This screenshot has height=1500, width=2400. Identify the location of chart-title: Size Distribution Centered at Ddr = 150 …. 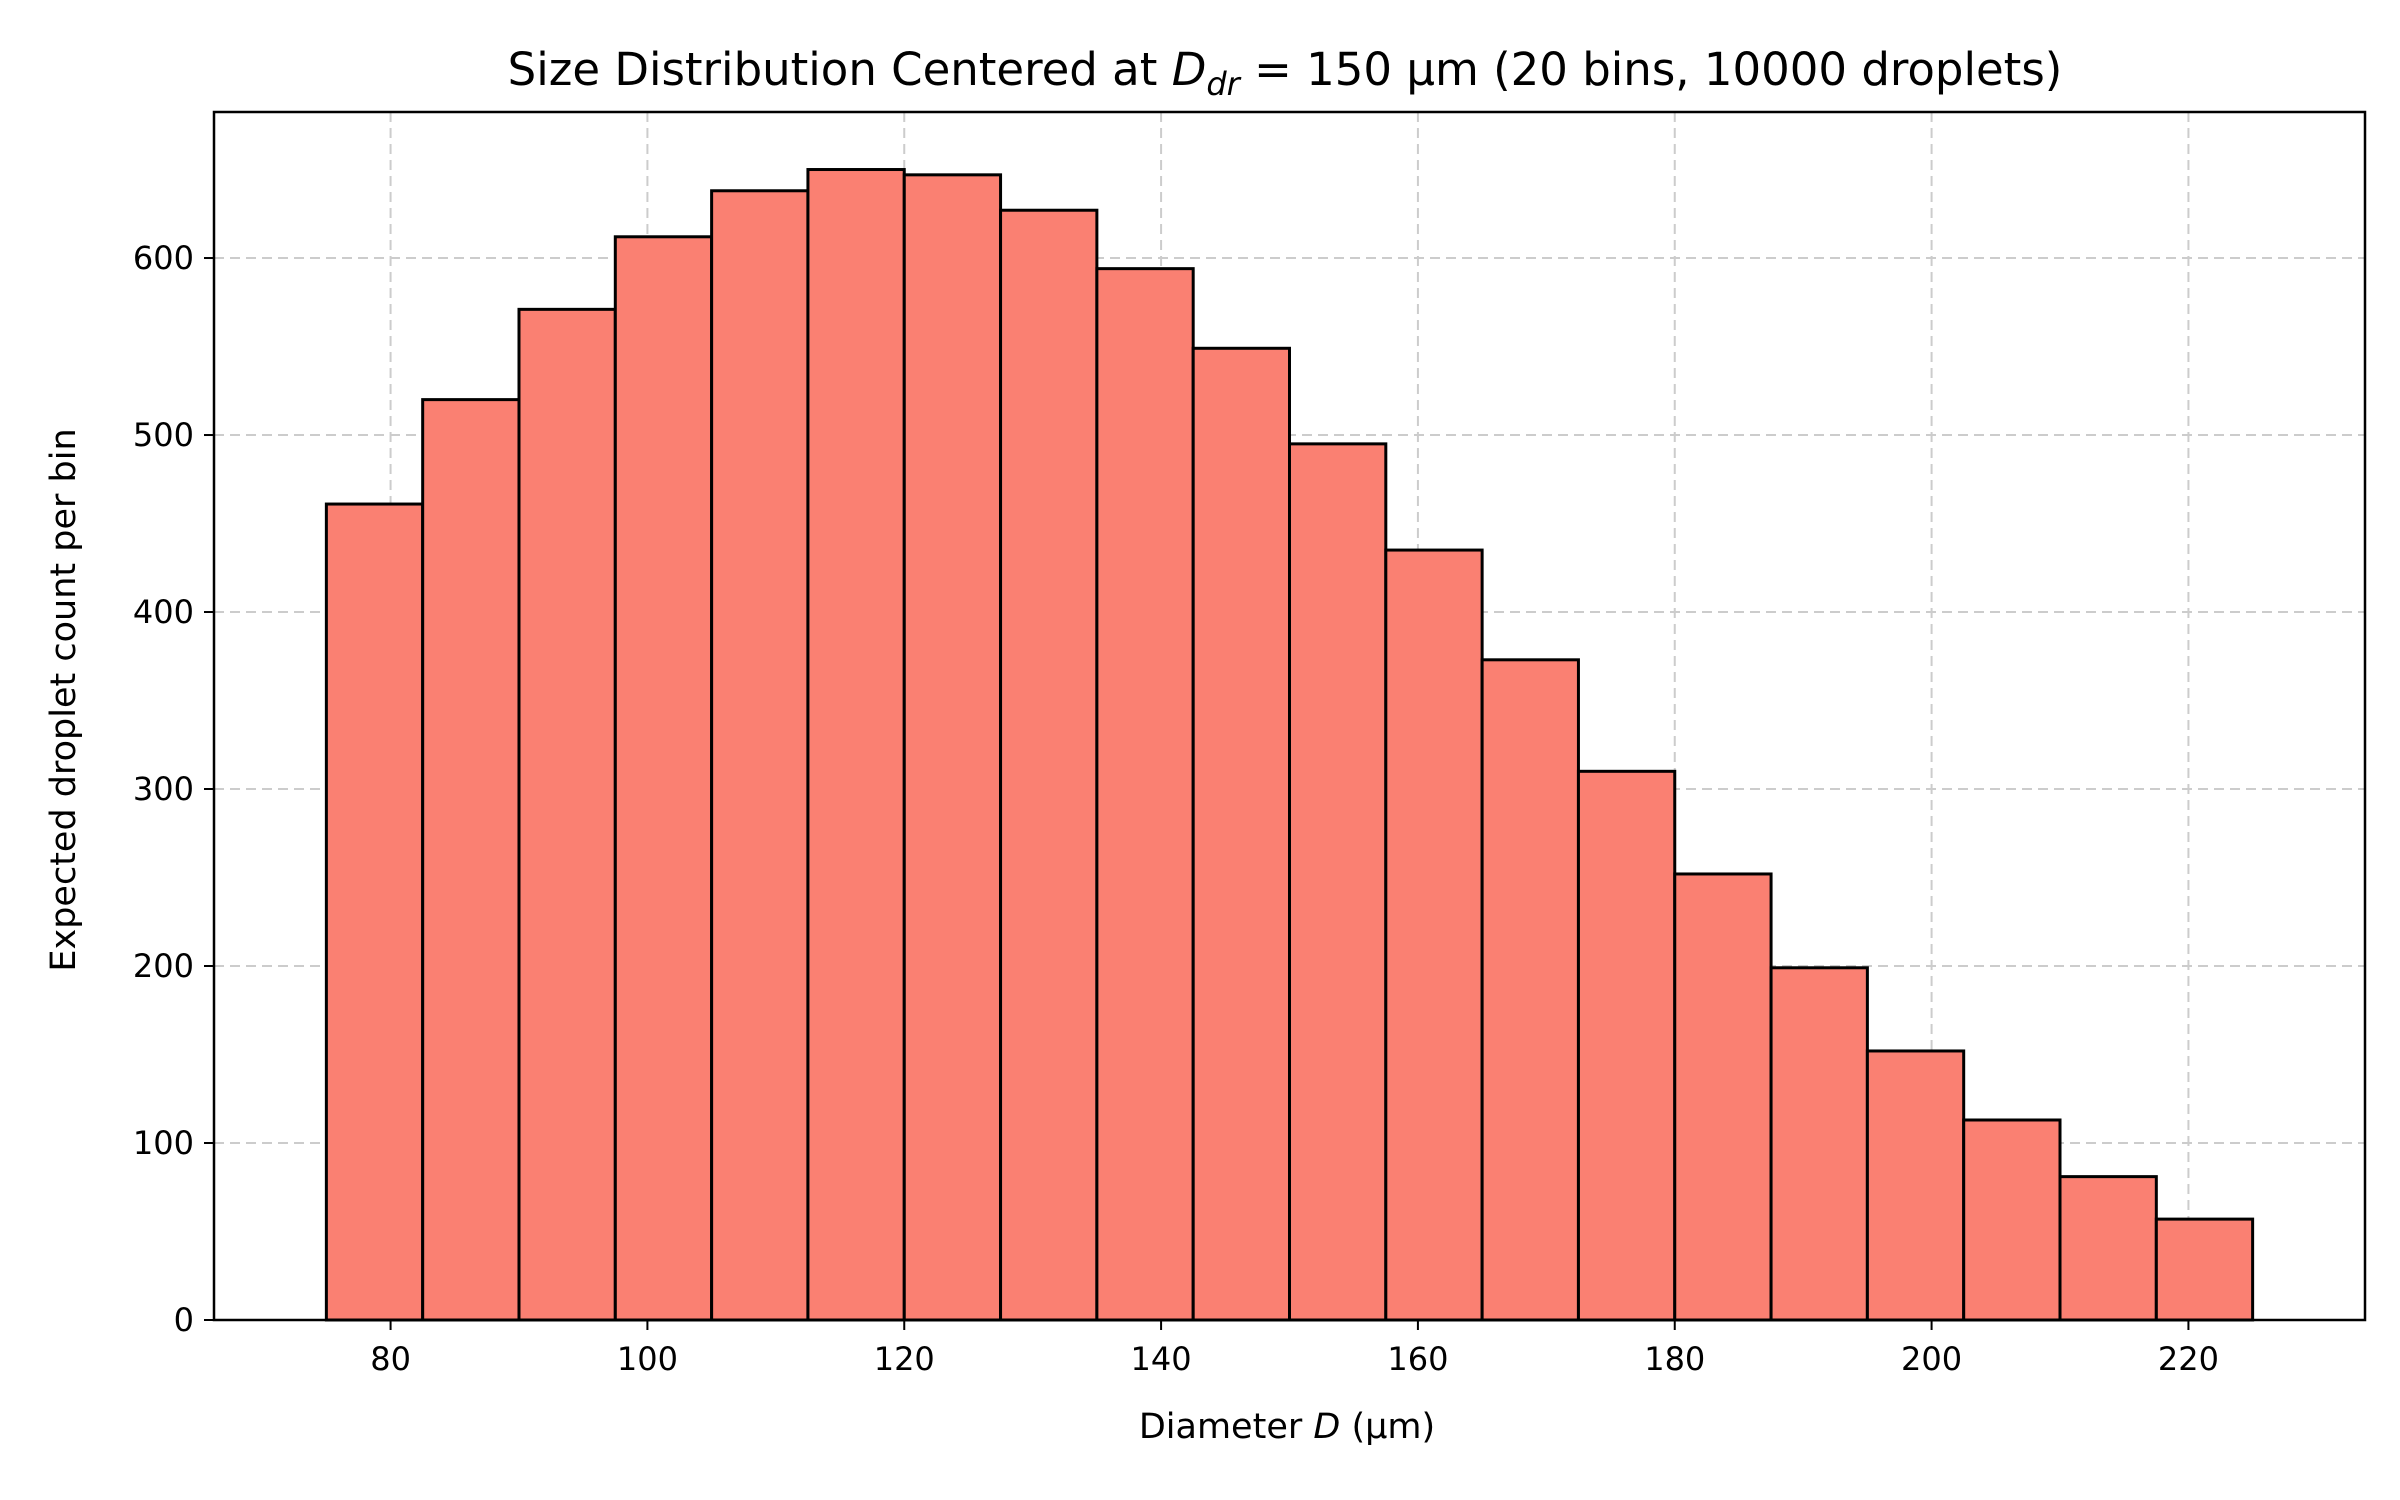
(1285, 73).